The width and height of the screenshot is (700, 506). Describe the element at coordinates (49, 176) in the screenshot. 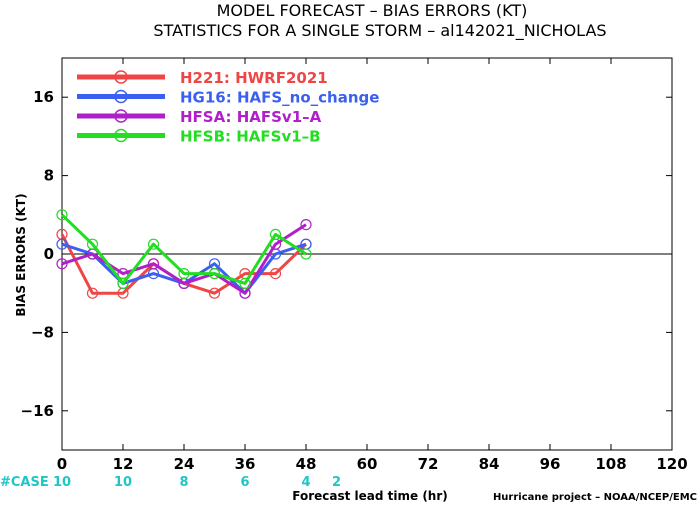

I see `y-tick-label: 8` at that location.